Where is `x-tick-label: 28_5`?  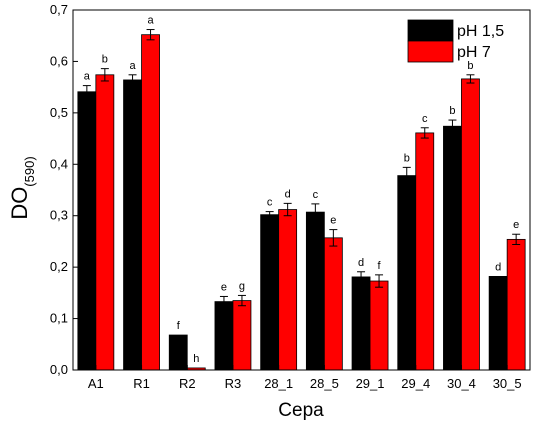 x-tick-label: 28_5 is located at coordinates (324, 383).